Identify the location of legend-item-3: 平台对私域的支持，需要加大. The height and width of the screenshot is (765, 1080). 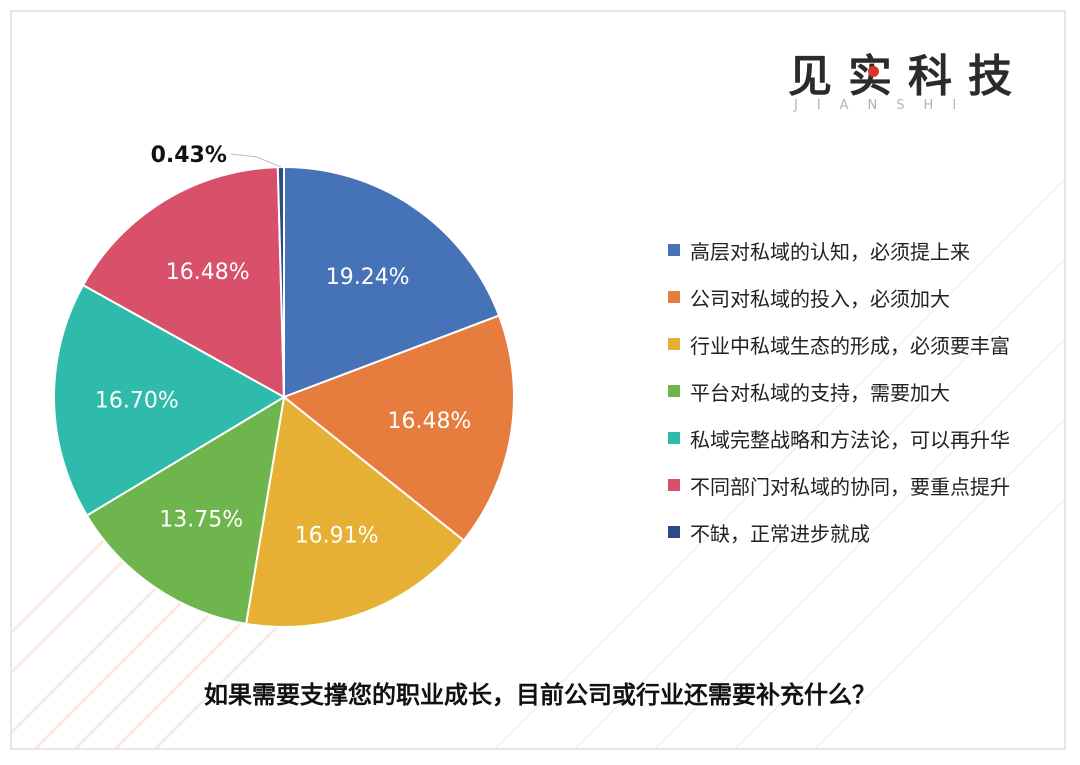
(809, 392).